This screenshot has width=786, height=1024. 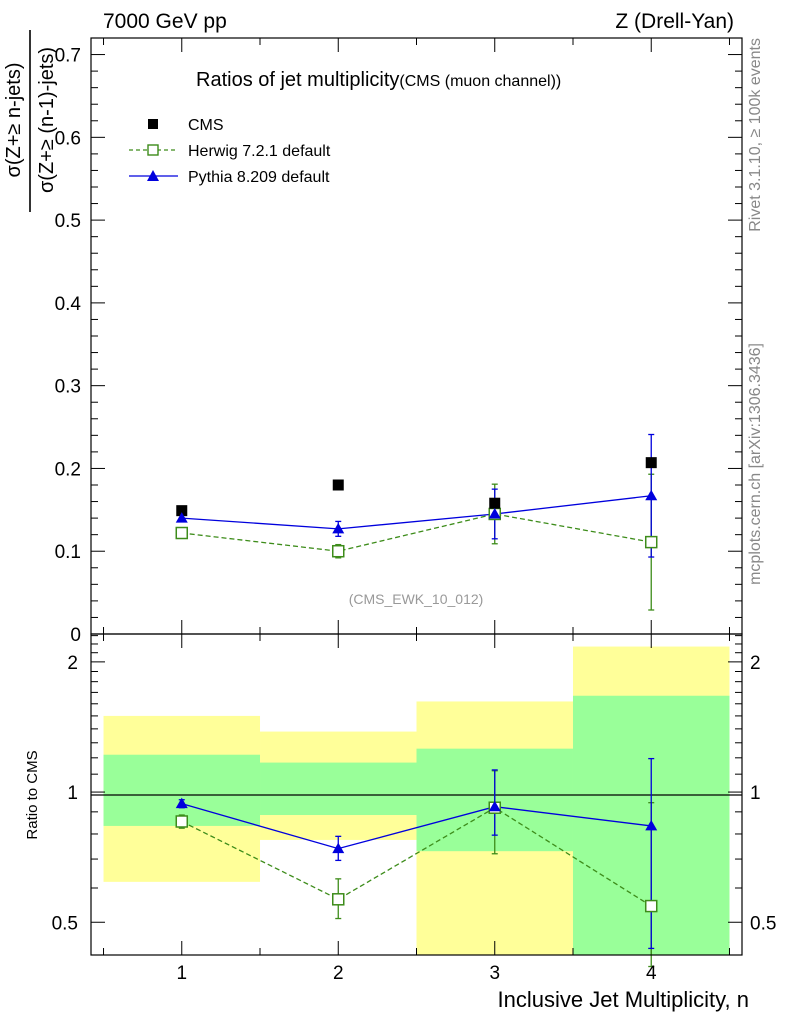 I want to click on legend-pythia-marker, so click(x=153, y=175).